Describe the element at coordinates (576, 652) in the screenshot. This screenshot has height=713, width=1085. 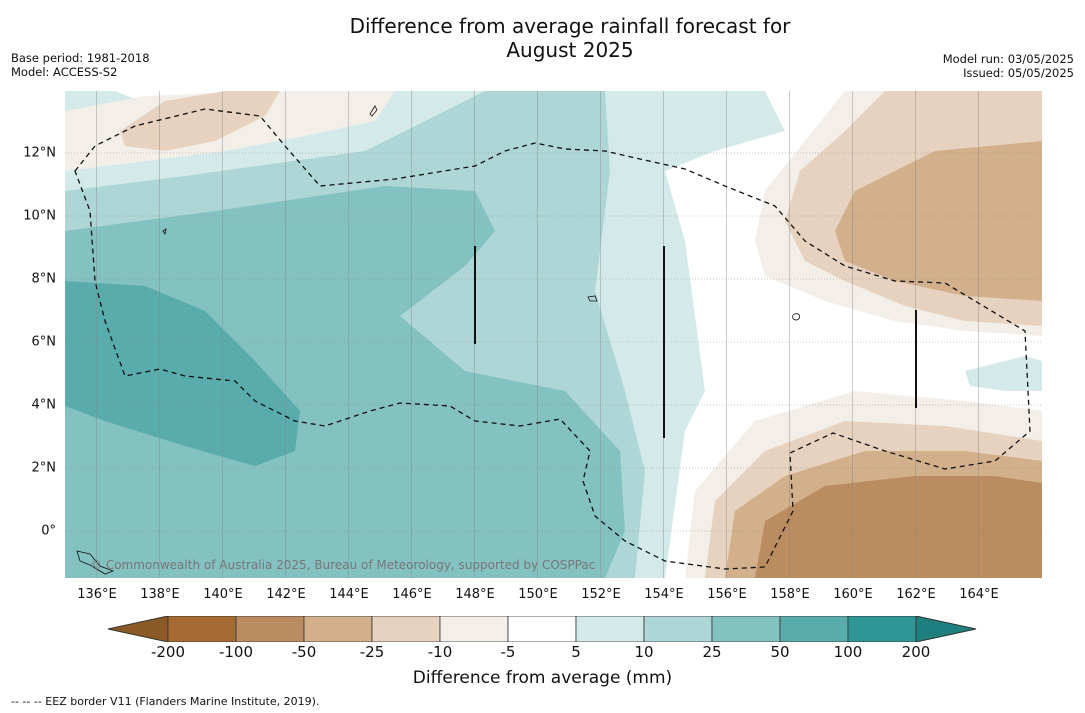
I see `colorbar-tick-label: 5` at that location.